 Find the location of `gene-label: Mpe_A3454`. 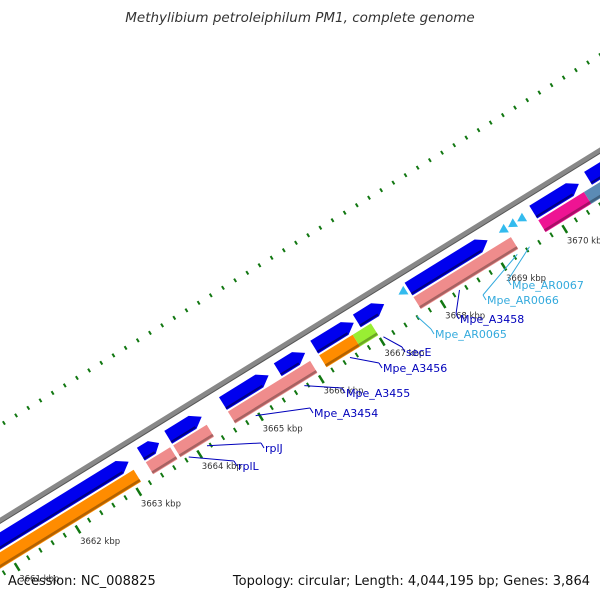

gene-label: Mpe_A3454 is located at coordinates (346, 413).